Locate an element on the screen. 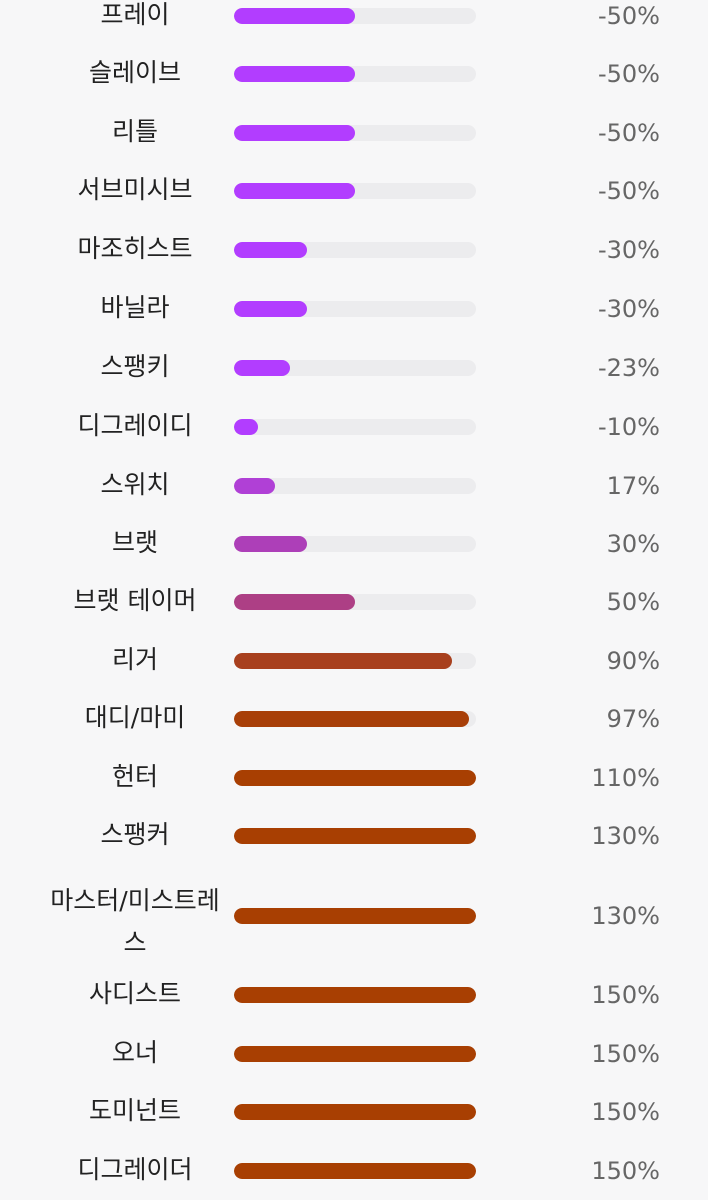 Image resolution: width=708 pixels, height=1200 pixels. role-label: 스팽키 is located at coordinates (135, 366).